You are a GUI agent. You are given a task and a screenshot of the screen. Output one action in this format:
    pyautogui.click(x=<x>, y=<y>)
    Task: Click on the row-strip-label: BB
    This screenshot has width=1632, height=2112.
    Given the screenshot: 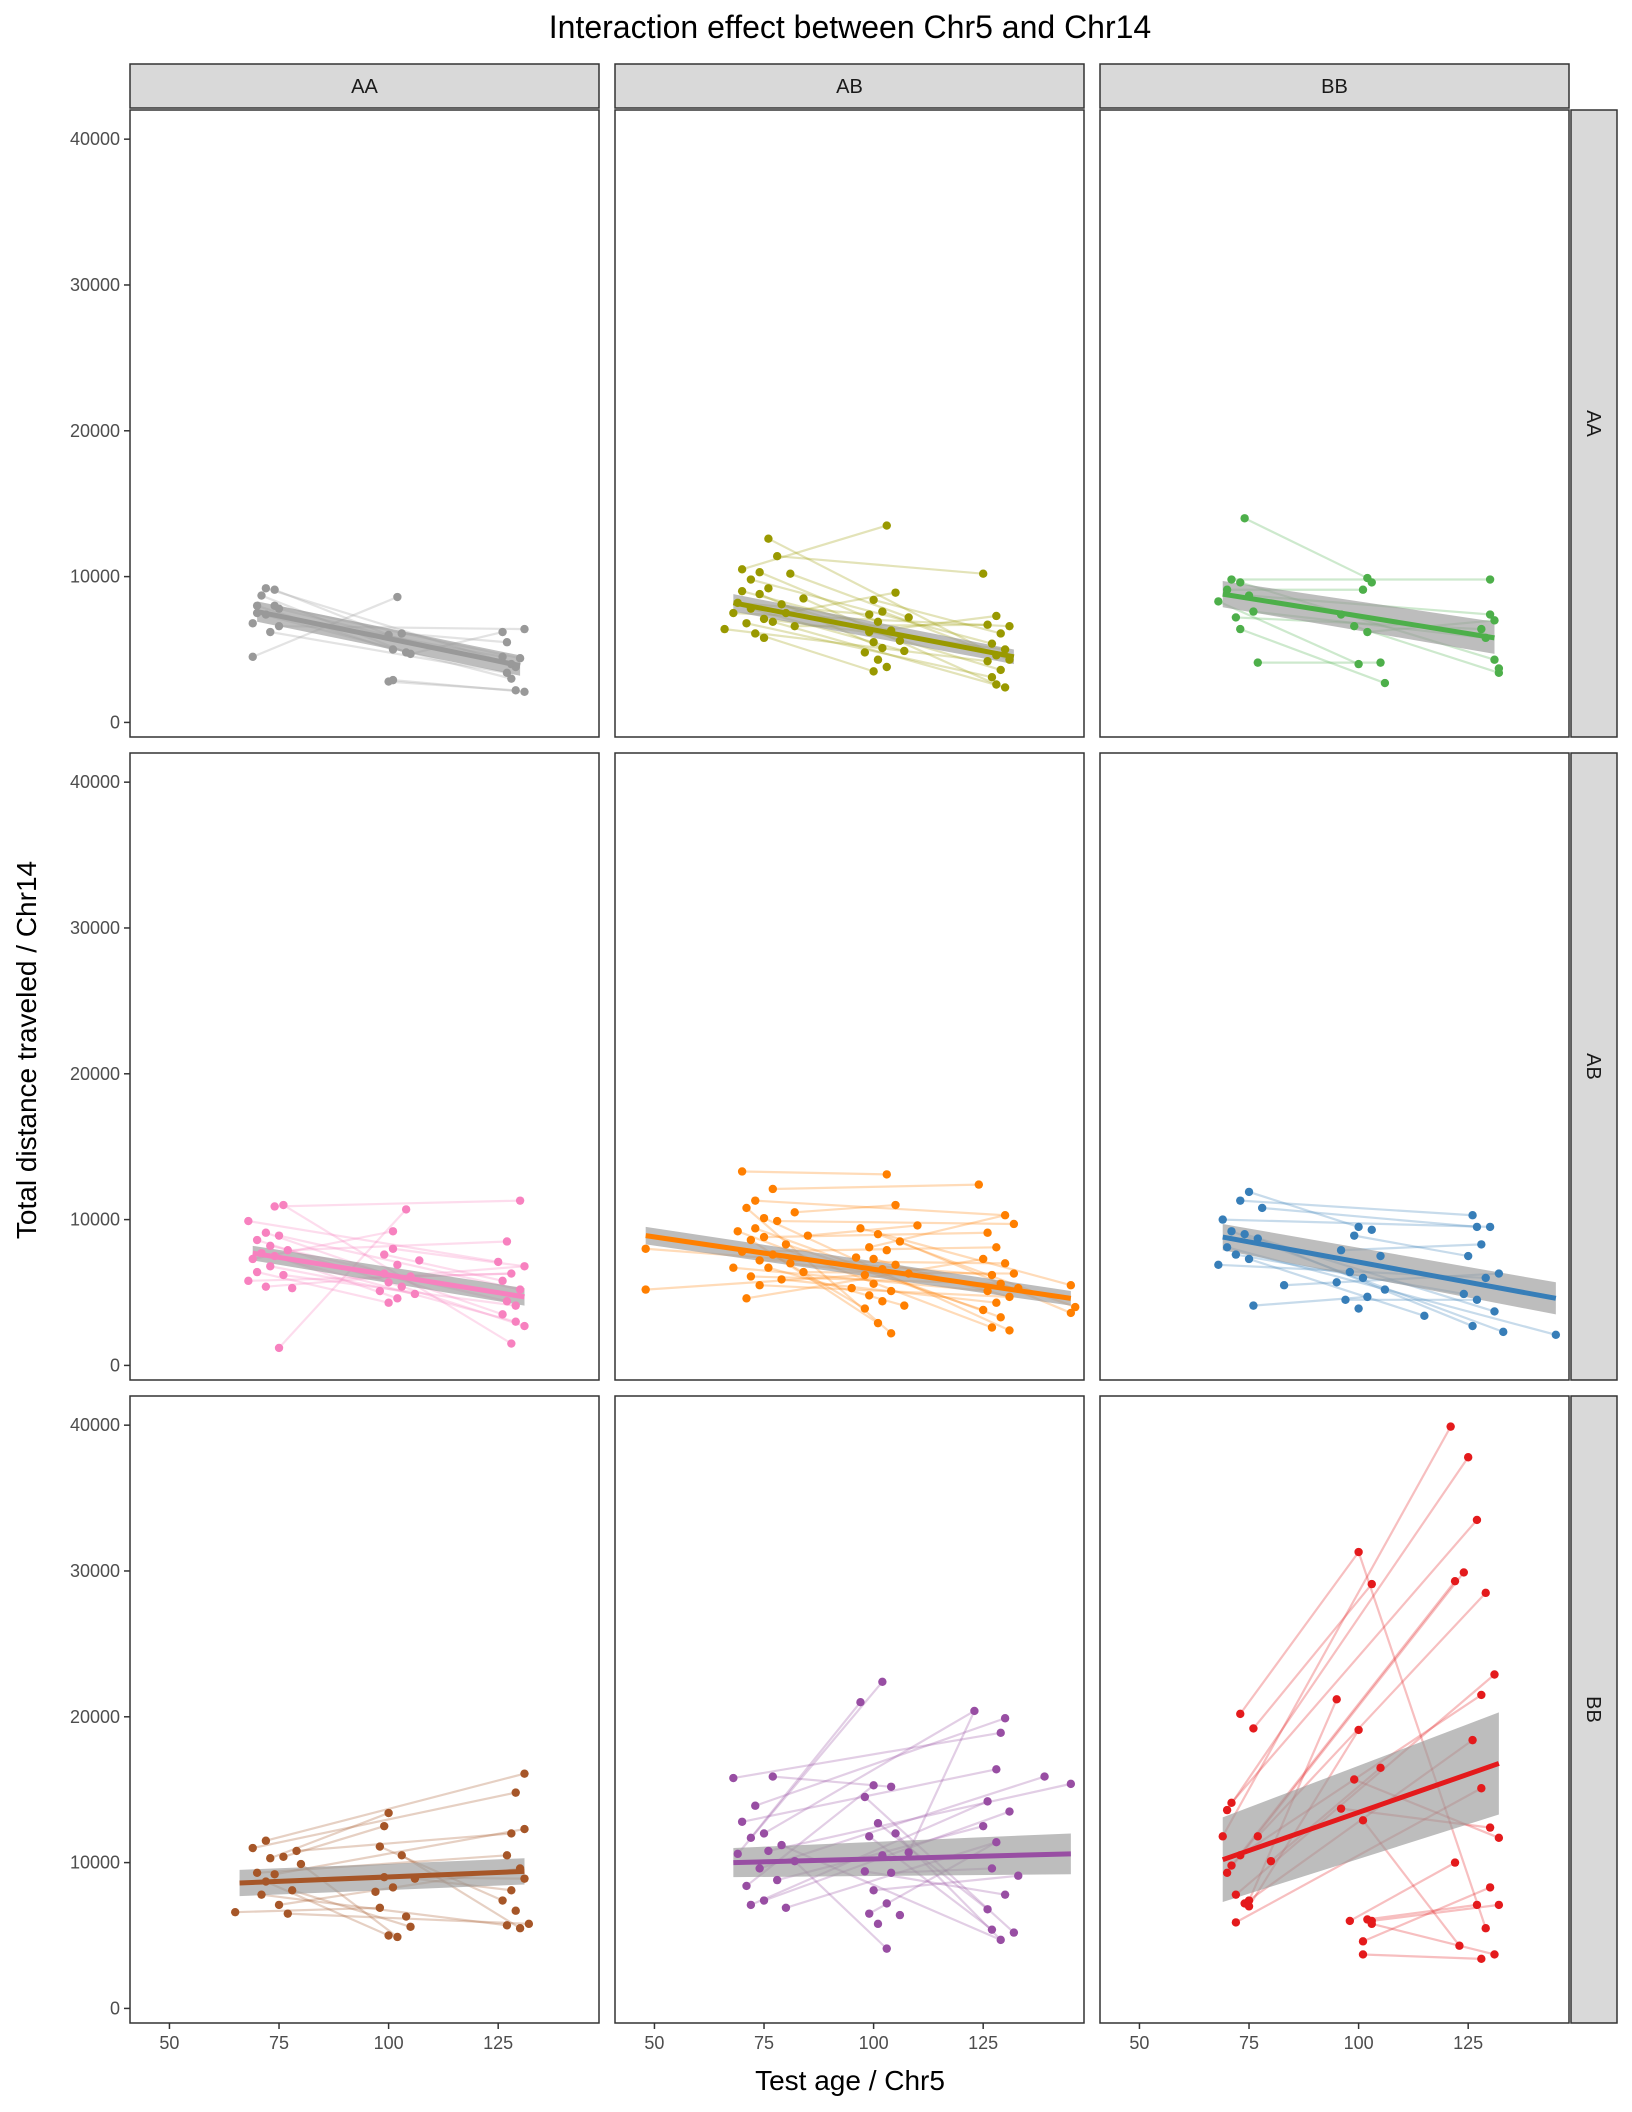 What is the action you would take?
    pyautogui.click(x=1593, y=1709)
    